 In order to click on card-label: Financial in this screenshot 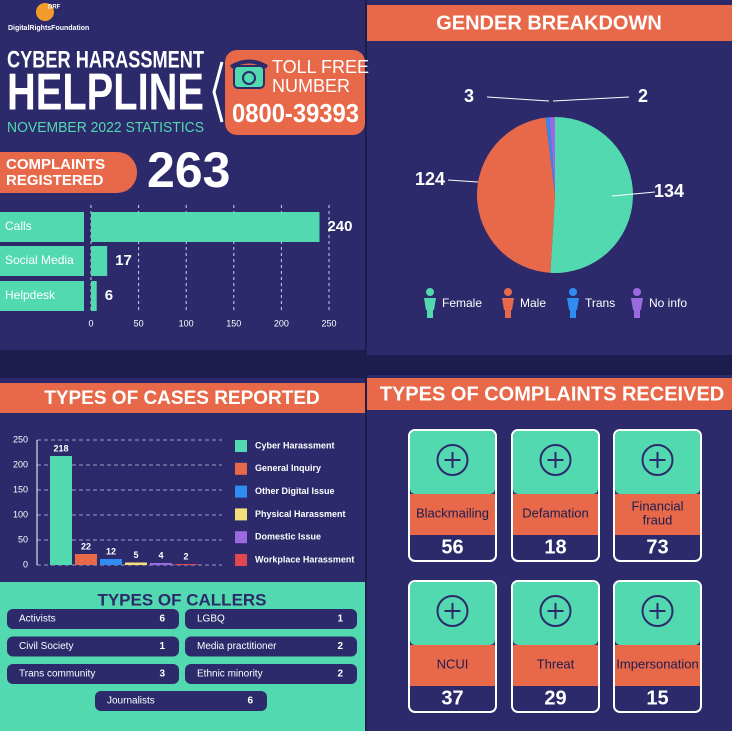, I will do `click(657, 505)`.